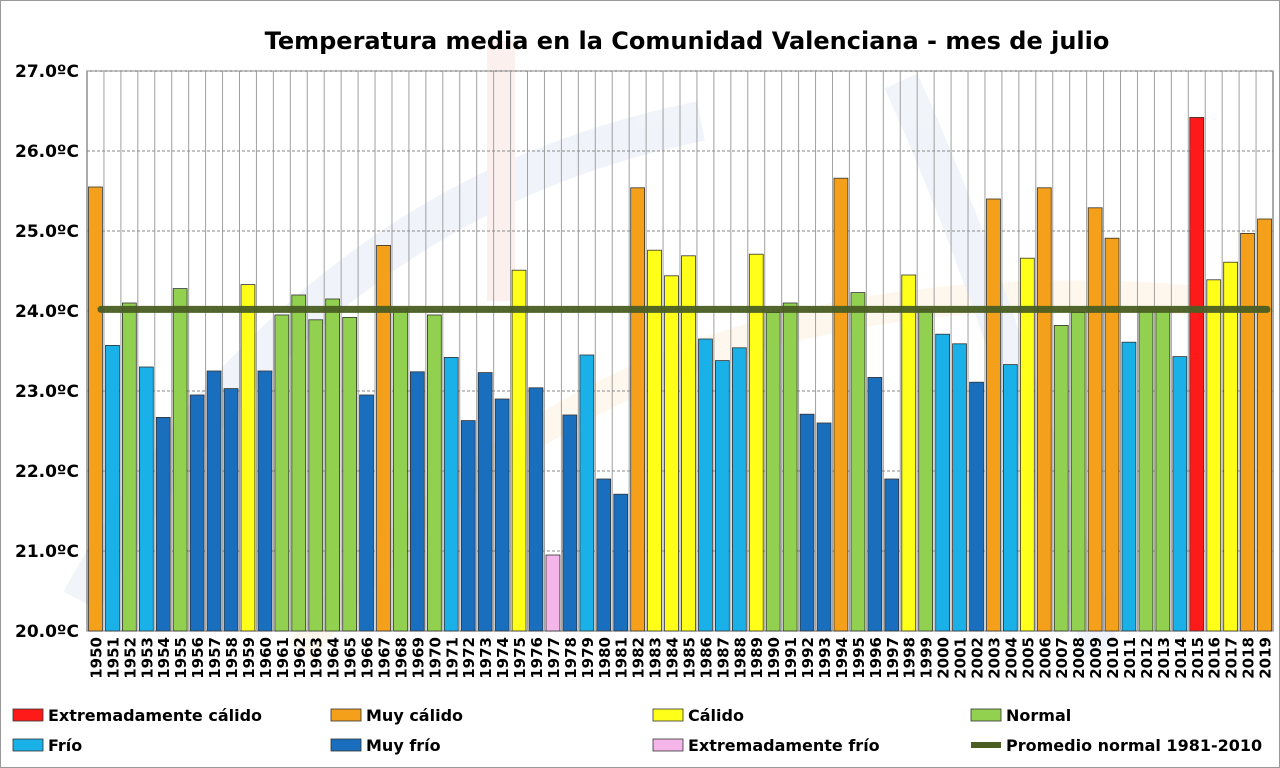 The width and height of the screenshot is (1280, 768). I want to click on x-tick-label: 2001, so click(961, 658).